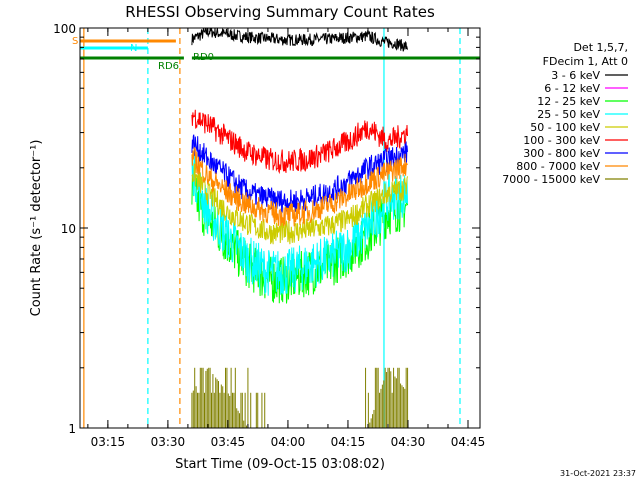 The height and width of the screenshot is (480, 640). Describe the element at coordinates (561, 140) in the screenshot. I see `legend-label-5: 100 - 300 keV` at that location.